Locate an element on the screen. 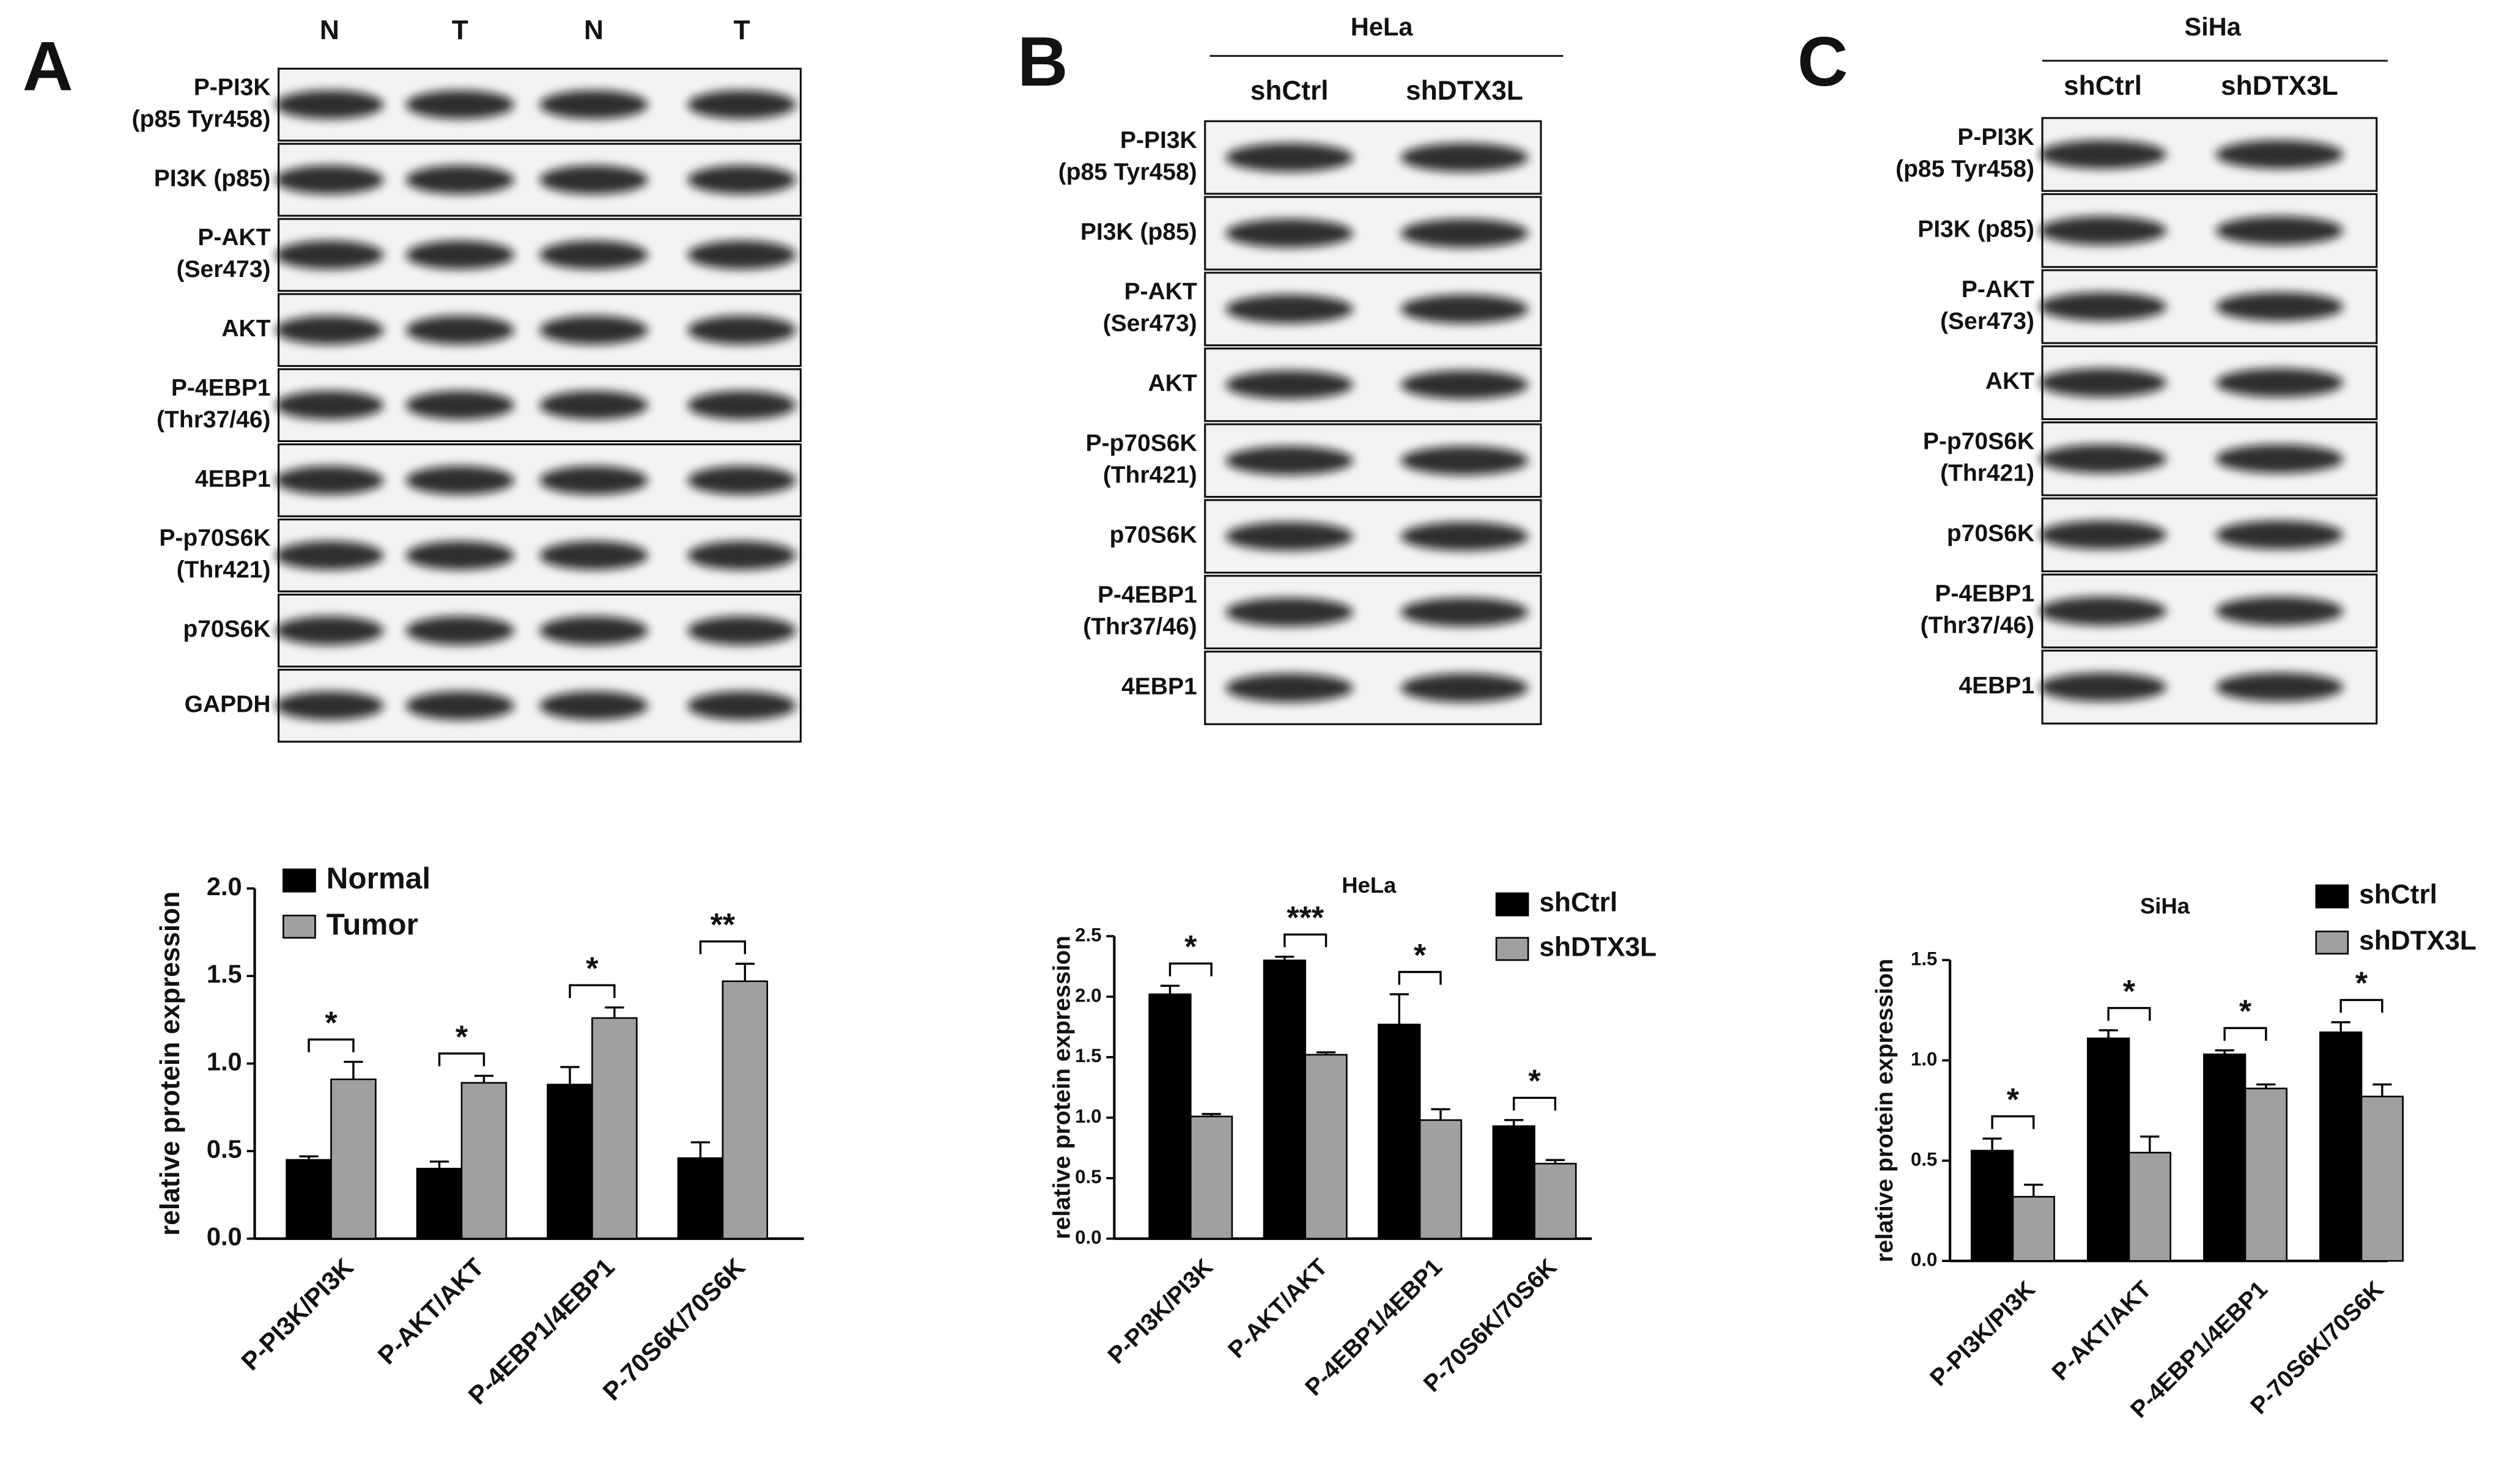 The height and width of the screenshot is (1484, 2496). legend-label: Normal is located at coordinates (378, 878).